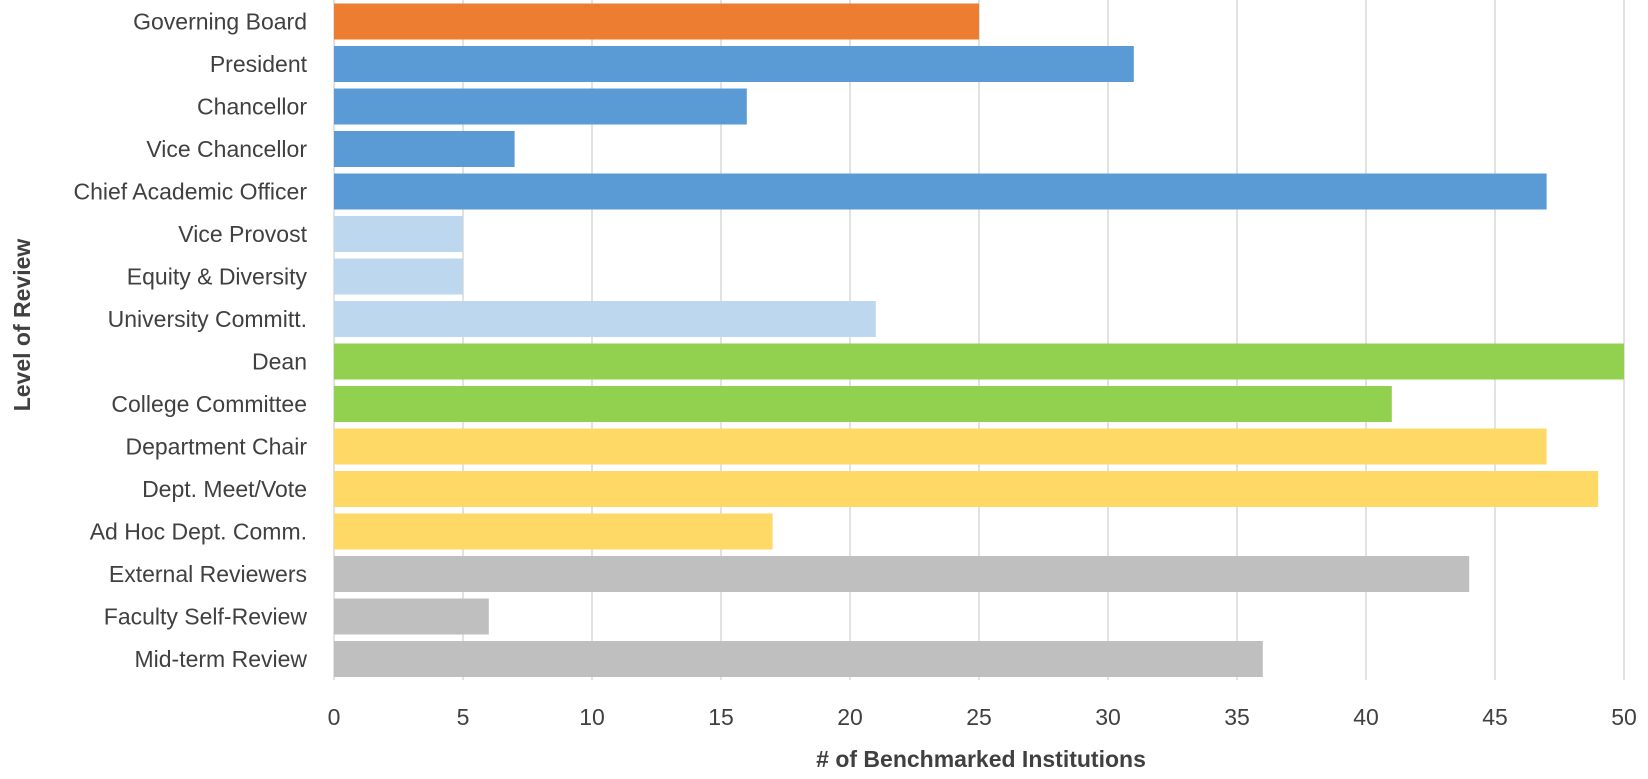 The image size is (1648, 779). What do you see at coordinates (1237, 717) in the screenshot?
I see `x-tick-label: 35` at bounding box center [1237, 717].